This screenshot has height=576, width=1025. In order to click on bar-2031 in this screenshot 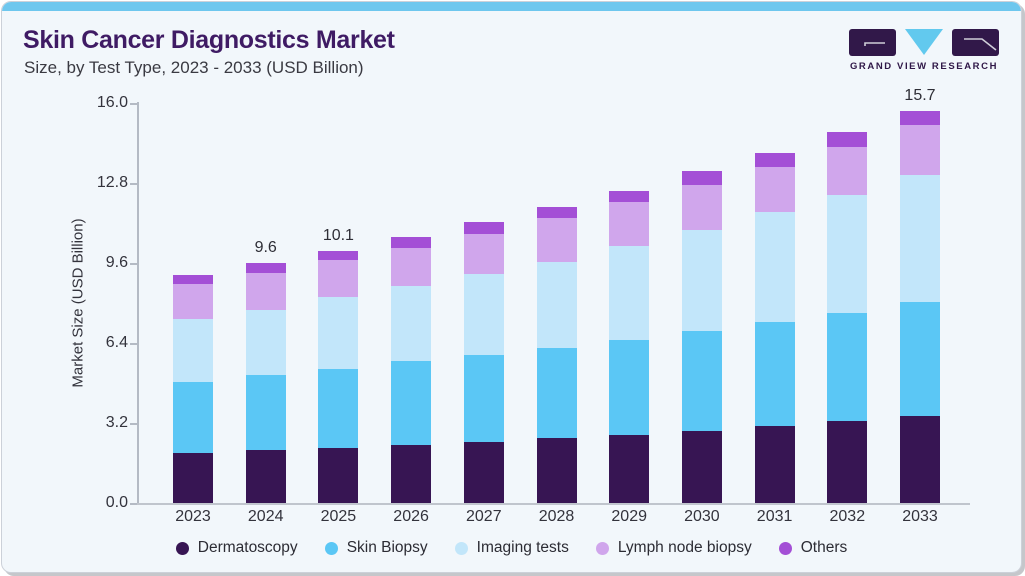, I will do `click(774, 328)`.